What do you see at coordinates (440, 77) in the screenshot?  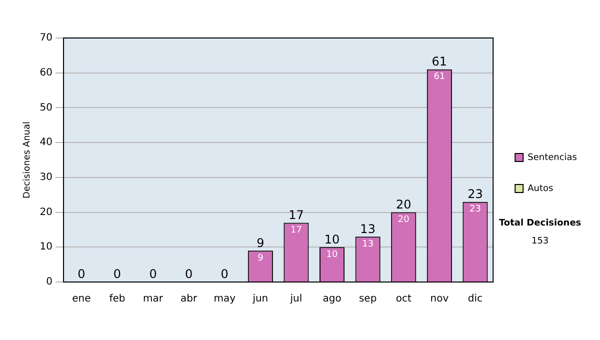 I see `data-label: 61` at bounding box center [440, 77].